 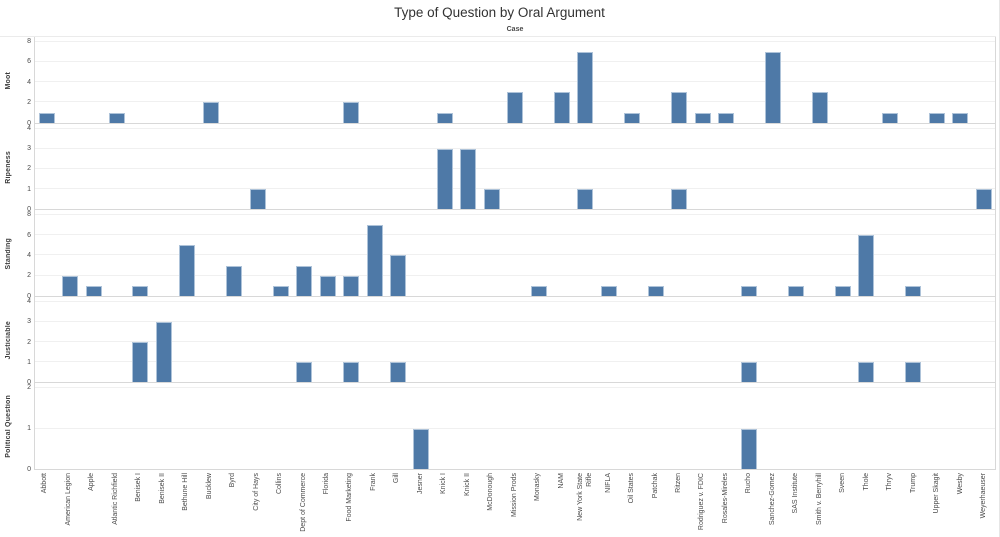 I want to click on x-axis-label-cell: Byrd, so click(x=233, y=503).